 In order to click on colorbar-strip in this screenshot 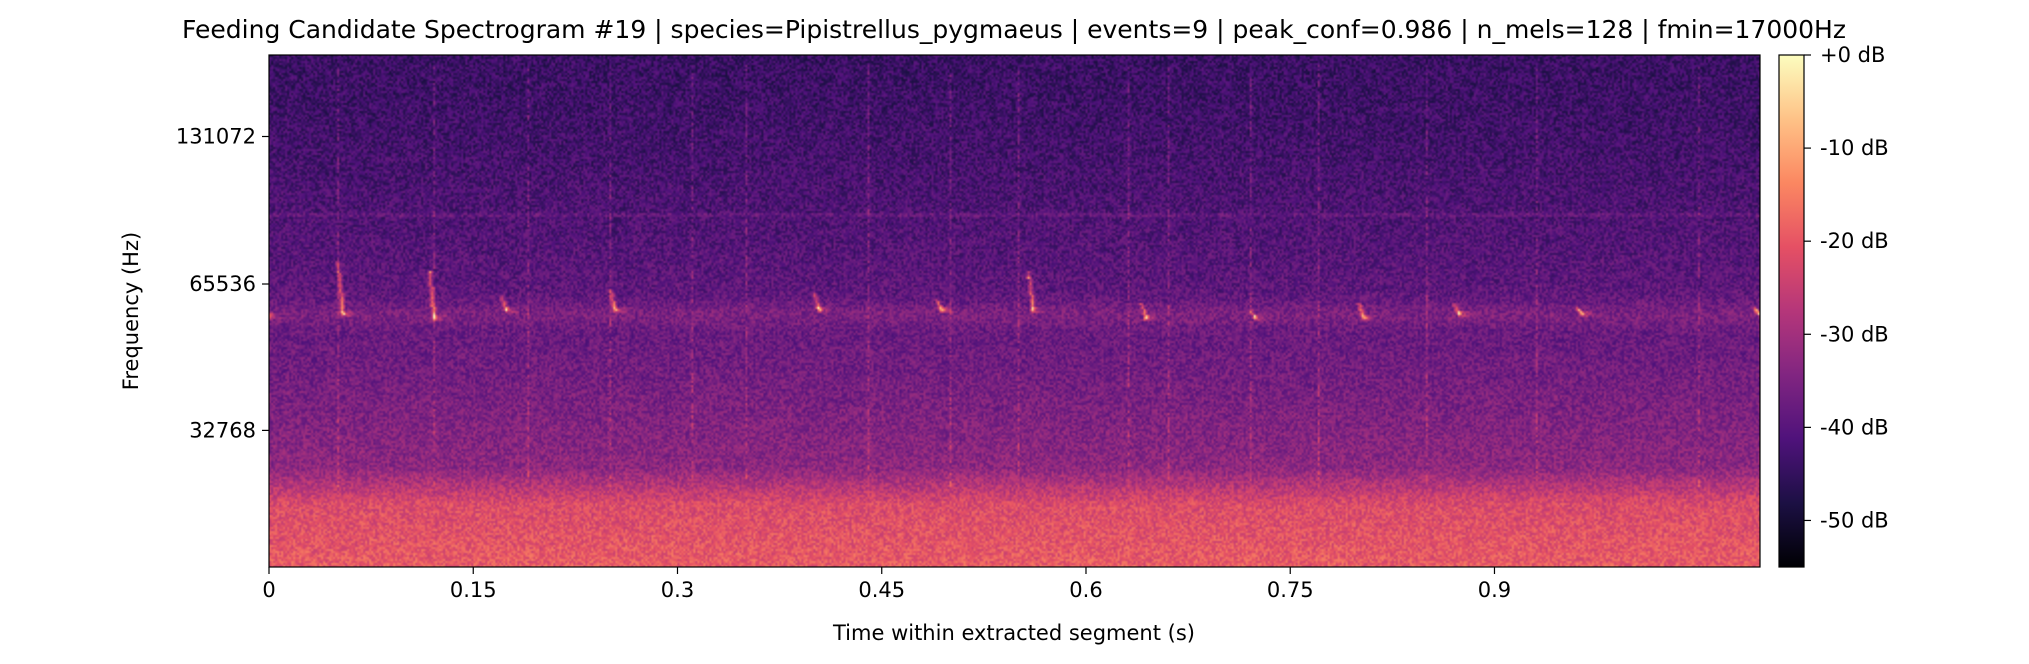, I will do `click(1791, 311)`.